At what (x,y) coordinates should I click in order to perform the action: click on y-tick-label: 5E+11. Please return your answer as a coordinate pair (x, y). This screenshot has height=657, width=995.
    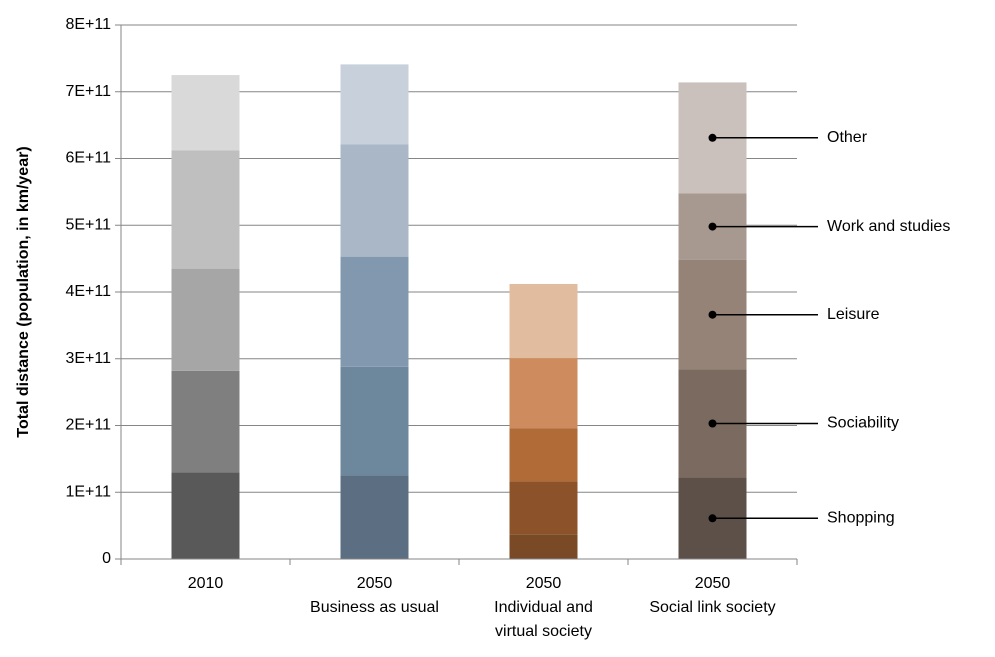
    Looking at the image, I should click on (88, 224).